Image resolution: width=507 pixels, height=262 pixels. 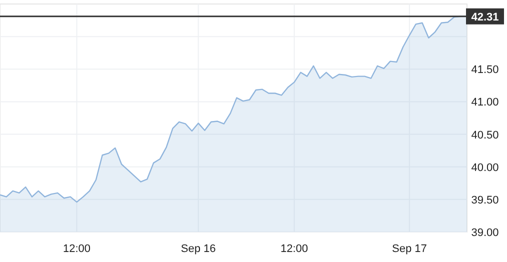 What do you see at coordinates (485, 168) in the screenshot?
I see `y-tick-label: 40.00` at bounding box center [485, 168].